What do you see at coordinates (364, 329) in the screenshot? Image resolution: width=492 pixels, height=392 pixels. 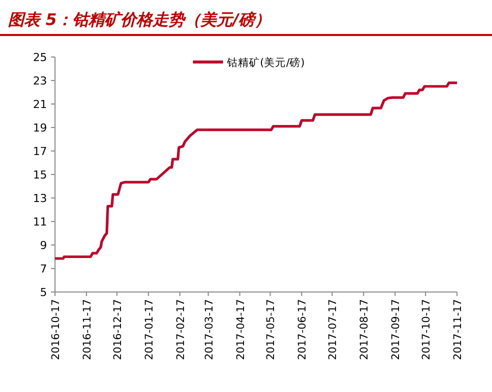 I see `x-tick-label: 2017-08-17` at bounding box center [364, 329].